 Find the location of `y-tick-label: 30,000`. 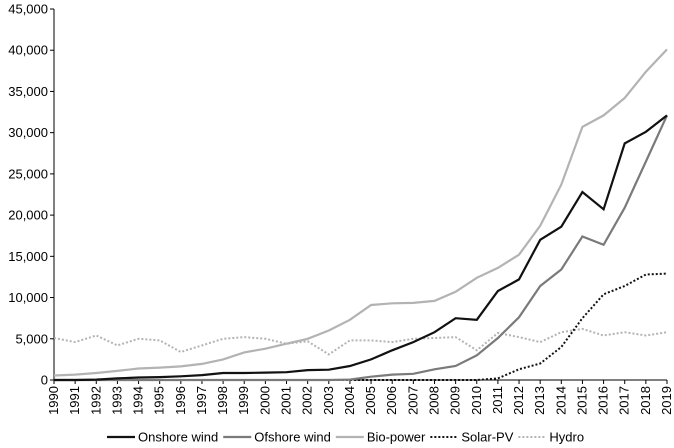

y-tick-label: 30,000 is located at coordinates (28, 132).